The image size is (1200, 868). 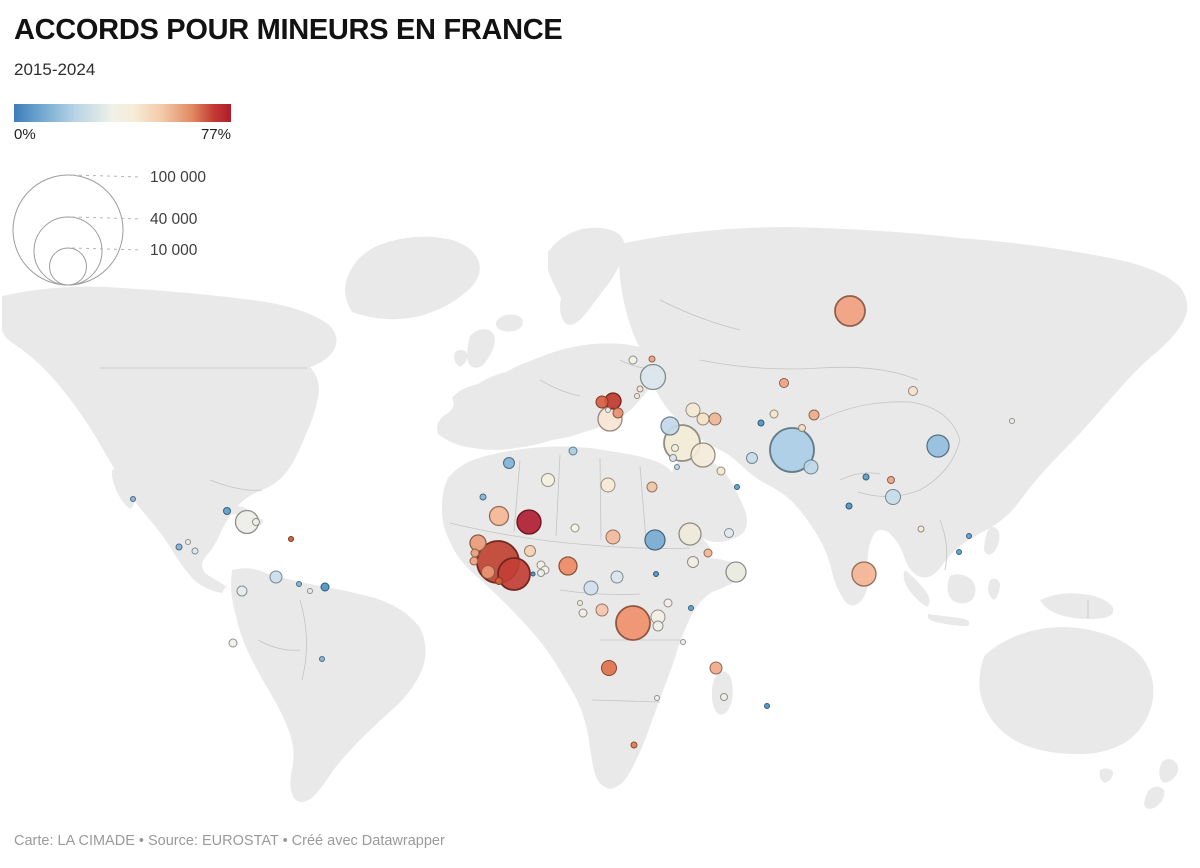 I want to click on subtitle: 2015-2024, so click(x=55, y=69).